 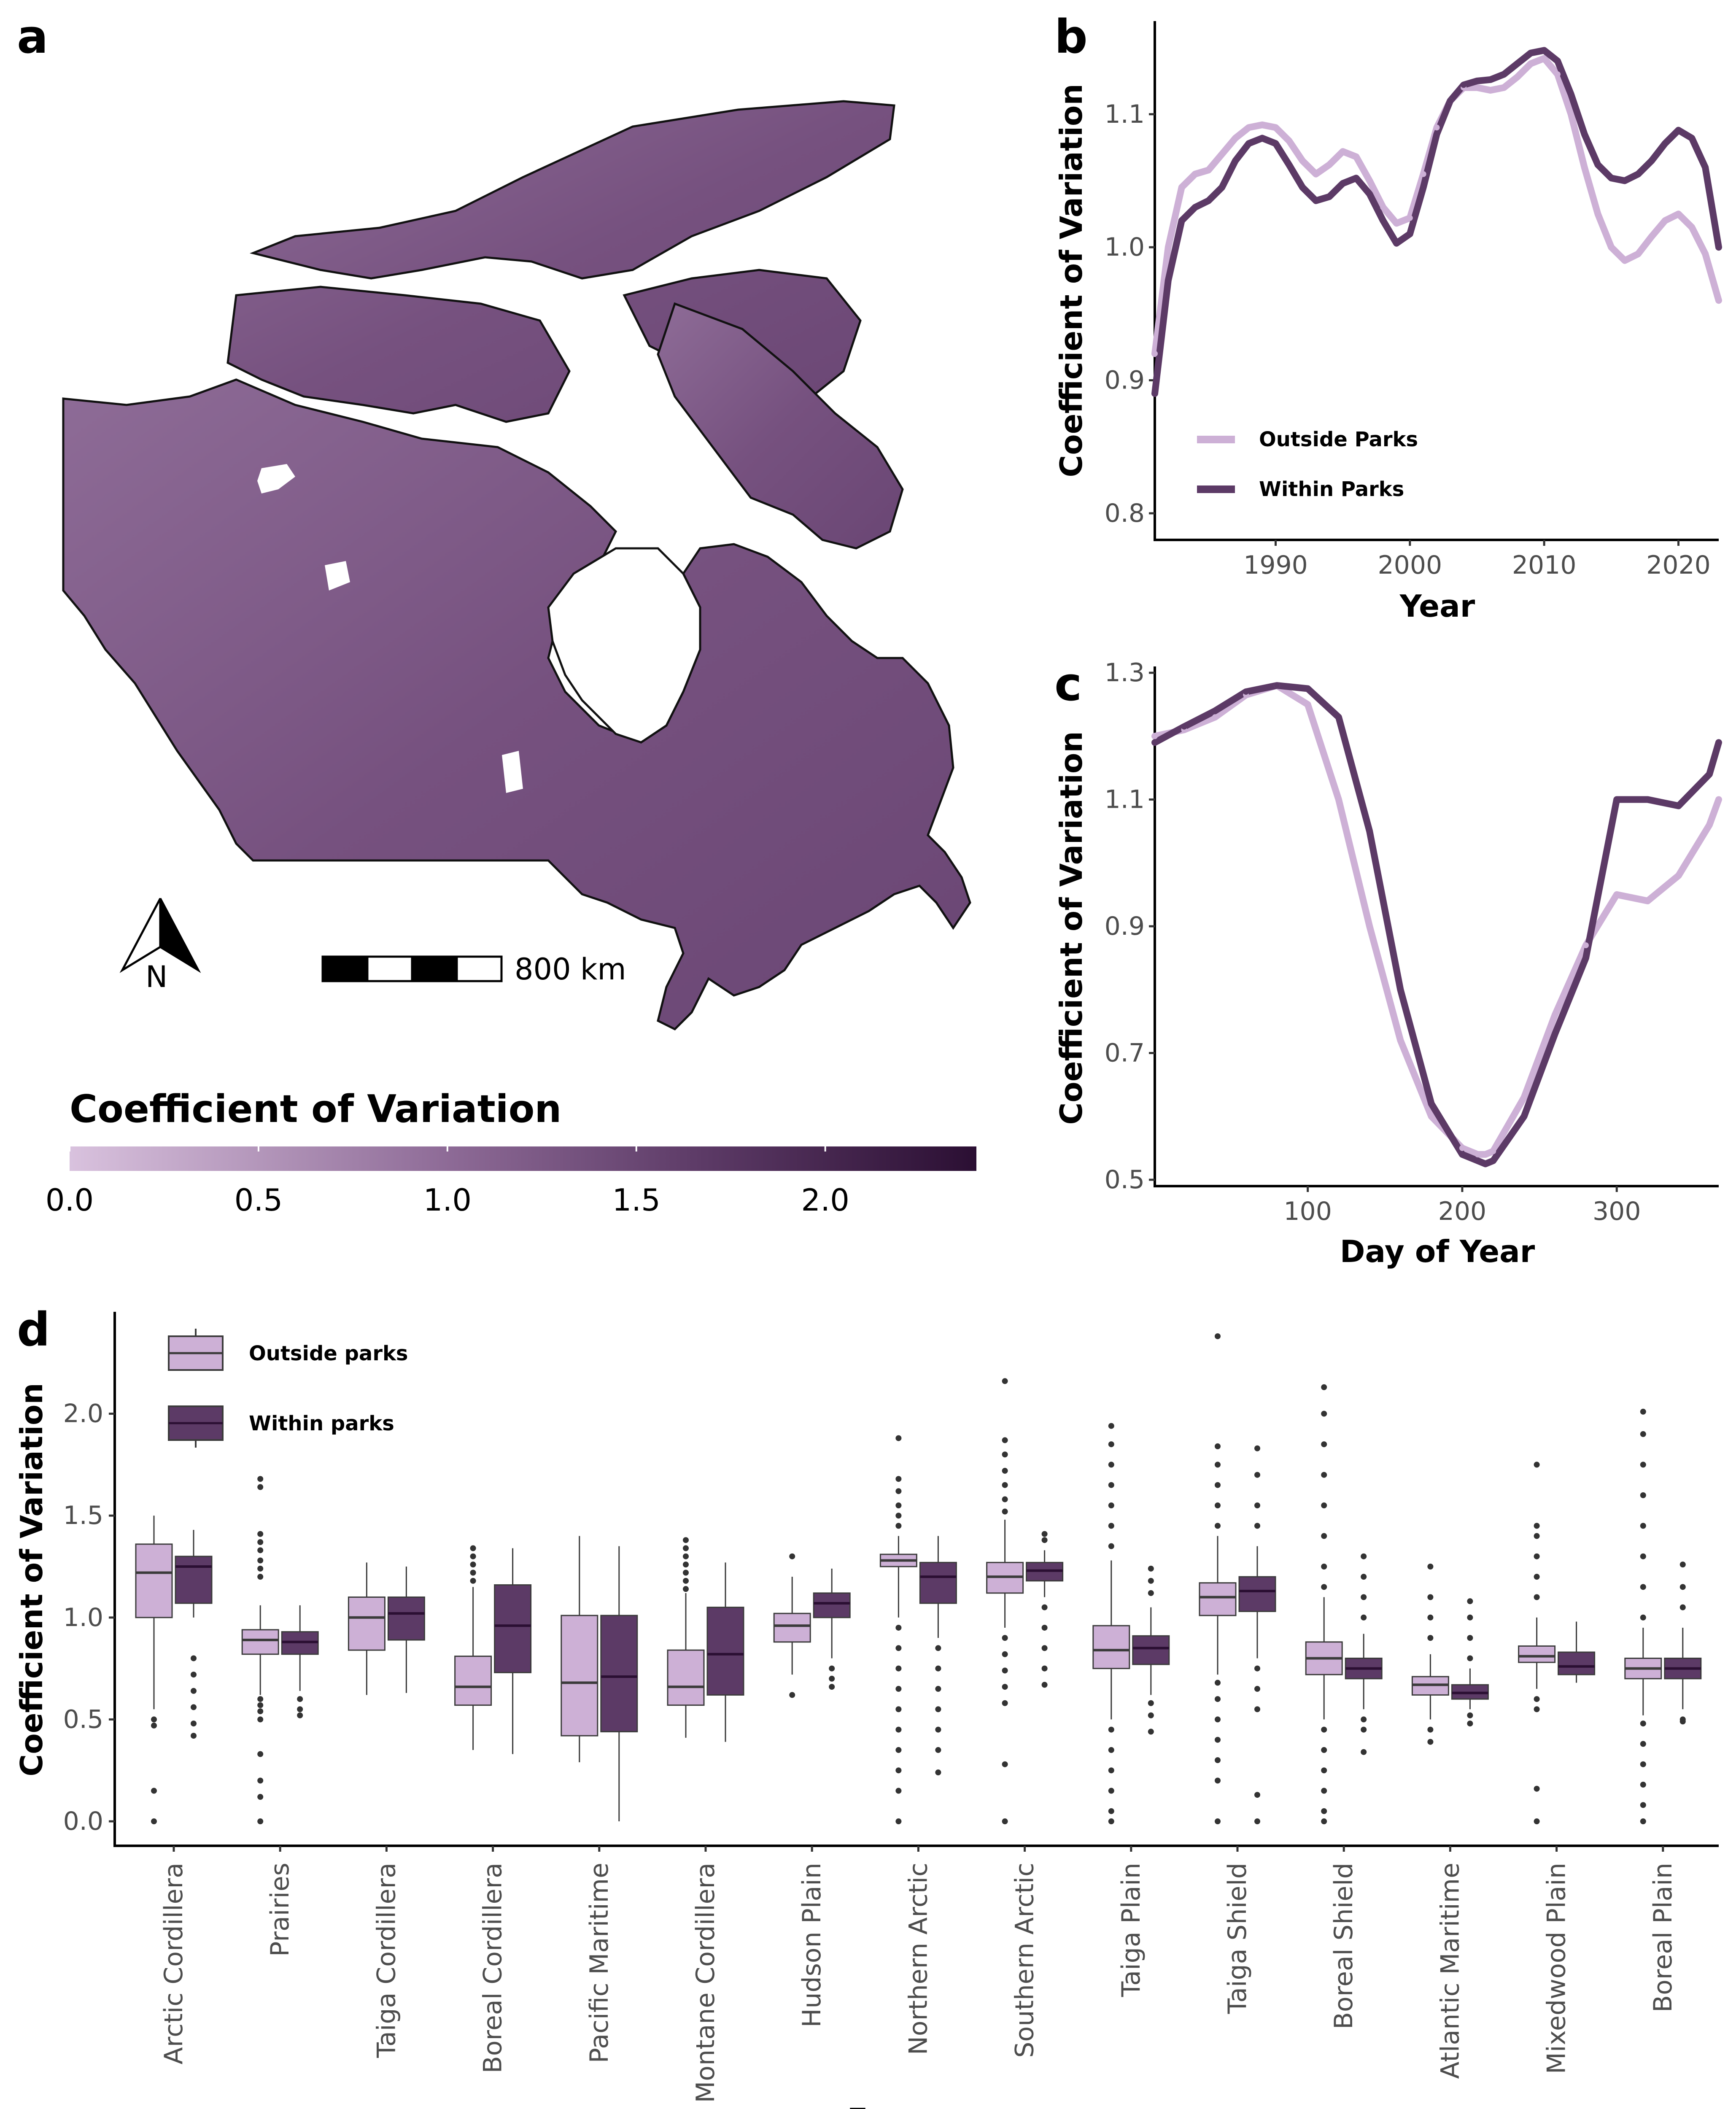 What do you see at coordinates (812, 1945) in the screenshot?
I see `x-tick-label: Hudson Plain` at bounding box center [812, 1945].